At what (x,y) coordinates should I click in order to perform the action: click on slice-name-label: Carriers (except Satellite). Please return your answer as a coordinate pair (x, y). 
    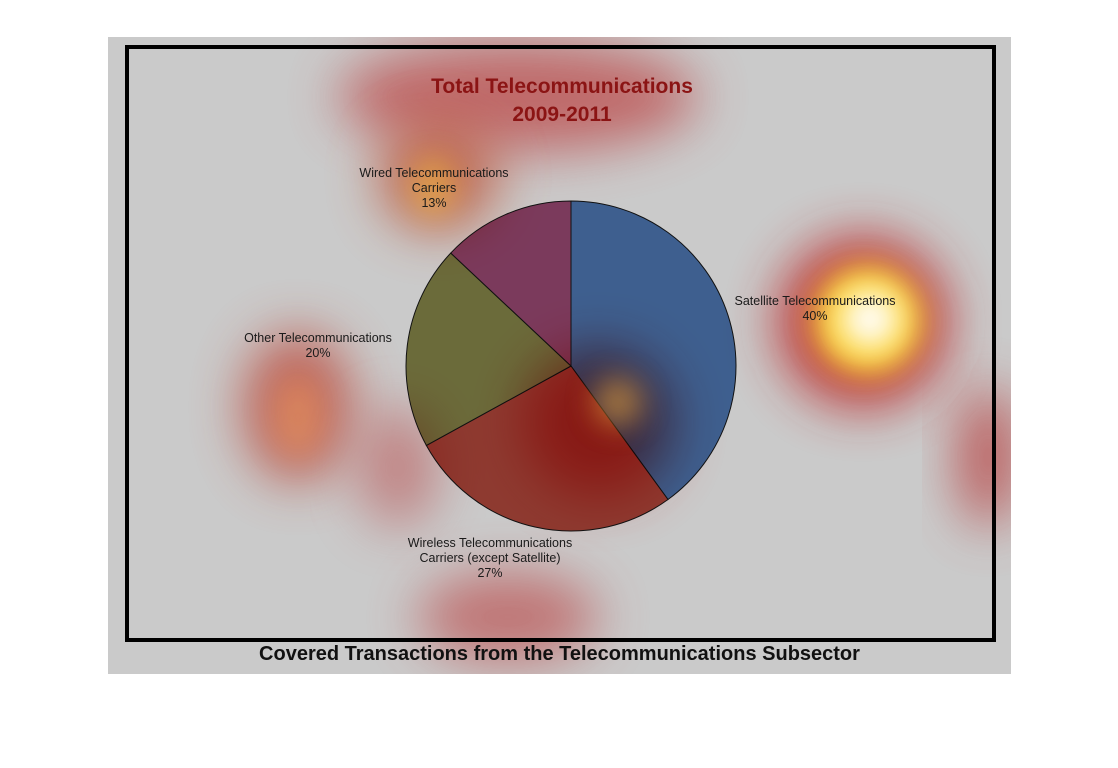
    Looking at the image, I should click on (489, 558).